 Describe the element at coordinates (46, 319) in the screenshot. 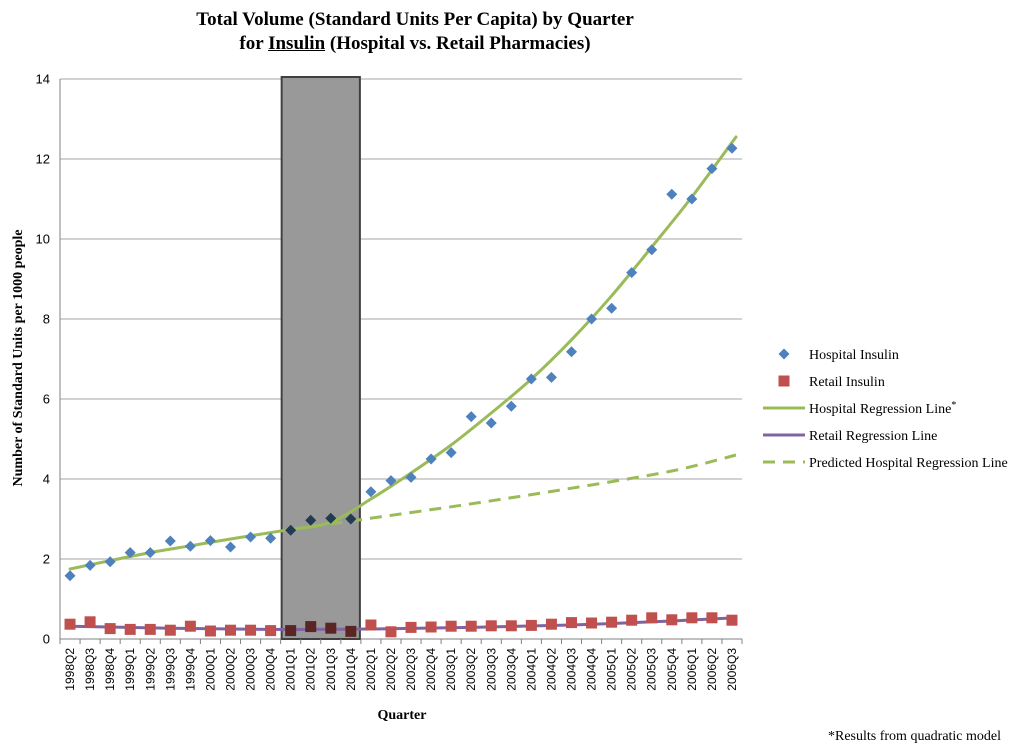

I see `y-tick-label: 8` at that location.